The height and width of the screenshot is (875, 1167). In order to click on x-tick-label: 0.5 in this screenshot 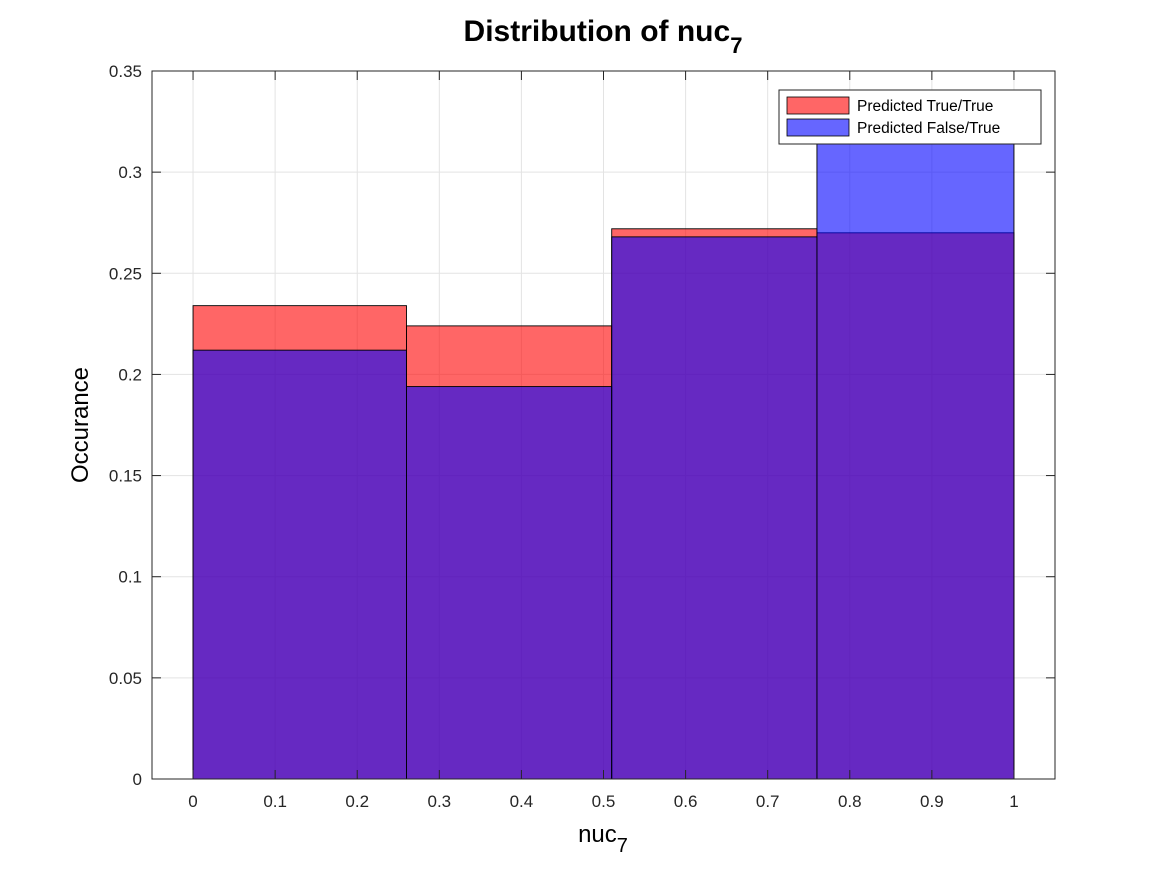, I will do `click(604, 801)`.